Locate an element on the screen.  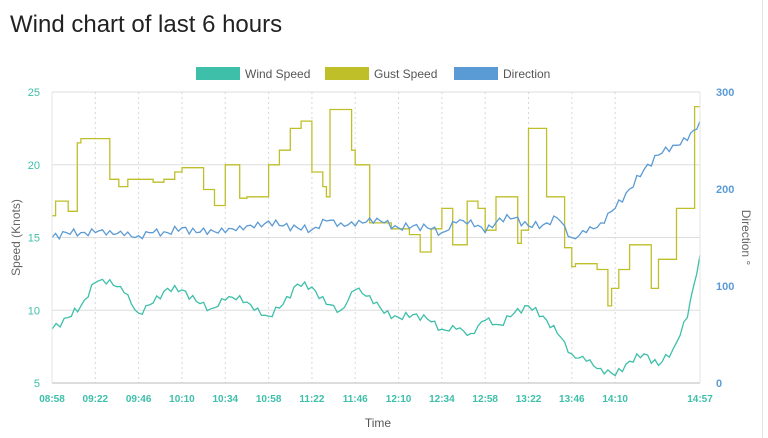
y-tick-label-left: 10 is located at coordinates (34, 311).